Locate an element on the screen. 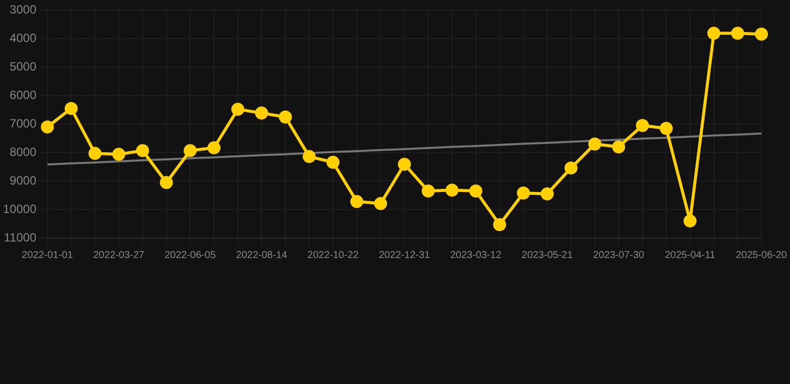 The width and height of the screenshot is (790, 384). x-tick-label: 2022-10-22 is located at coordinates (333, 255).